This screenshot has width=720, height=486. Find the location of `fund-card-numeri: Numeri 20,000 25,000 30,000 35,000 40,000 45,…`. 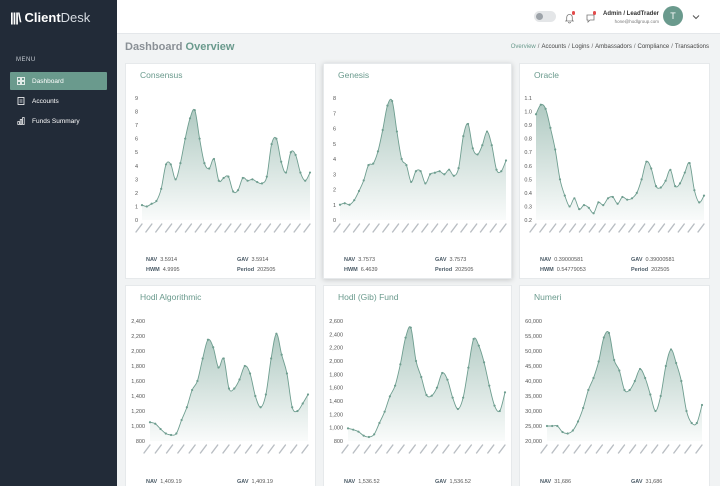

fund-card-numeri: Numeri 20,000 25,000 30,000 35,000 40,000 45,… is located at coordinates (614, 385).